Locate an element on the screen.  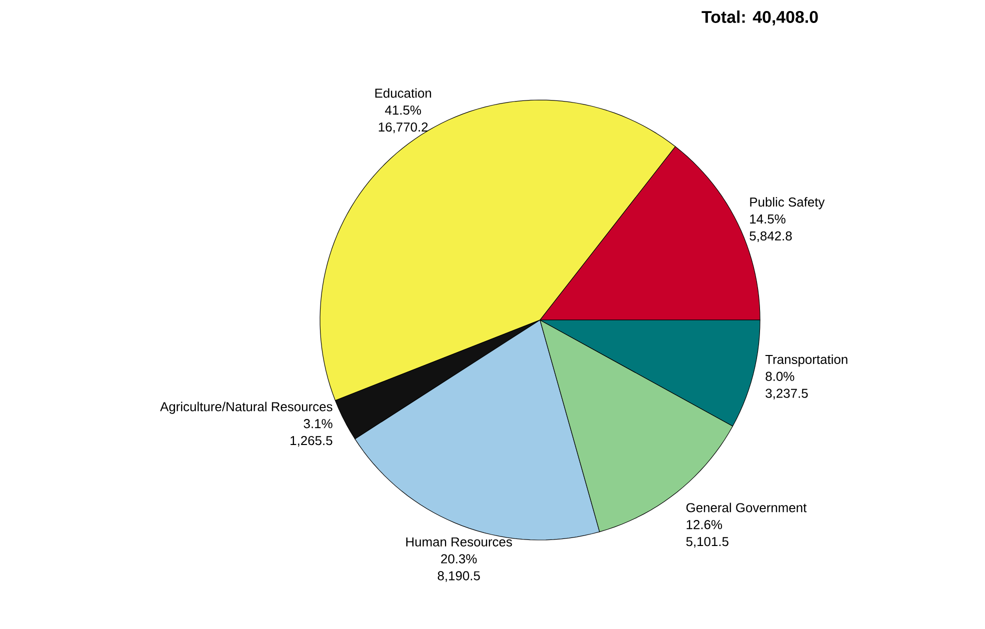
text: 20.3% is located at coordinates (459, 559).